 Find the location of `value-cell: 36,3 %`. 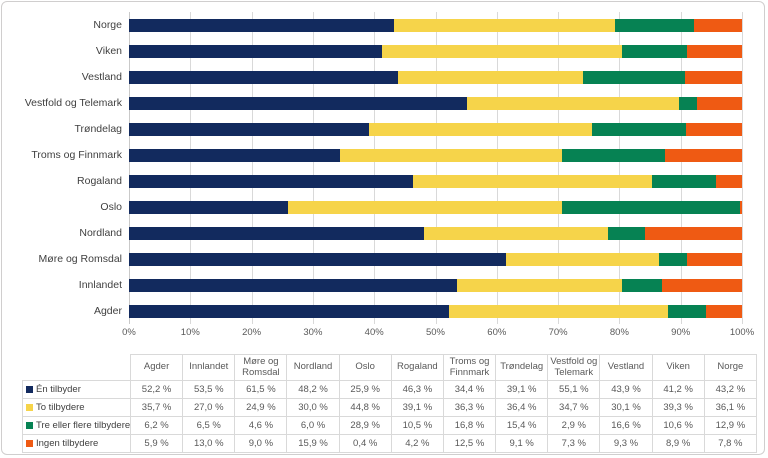

value-cell: 36,3 % is located at coordinates (469, 407).